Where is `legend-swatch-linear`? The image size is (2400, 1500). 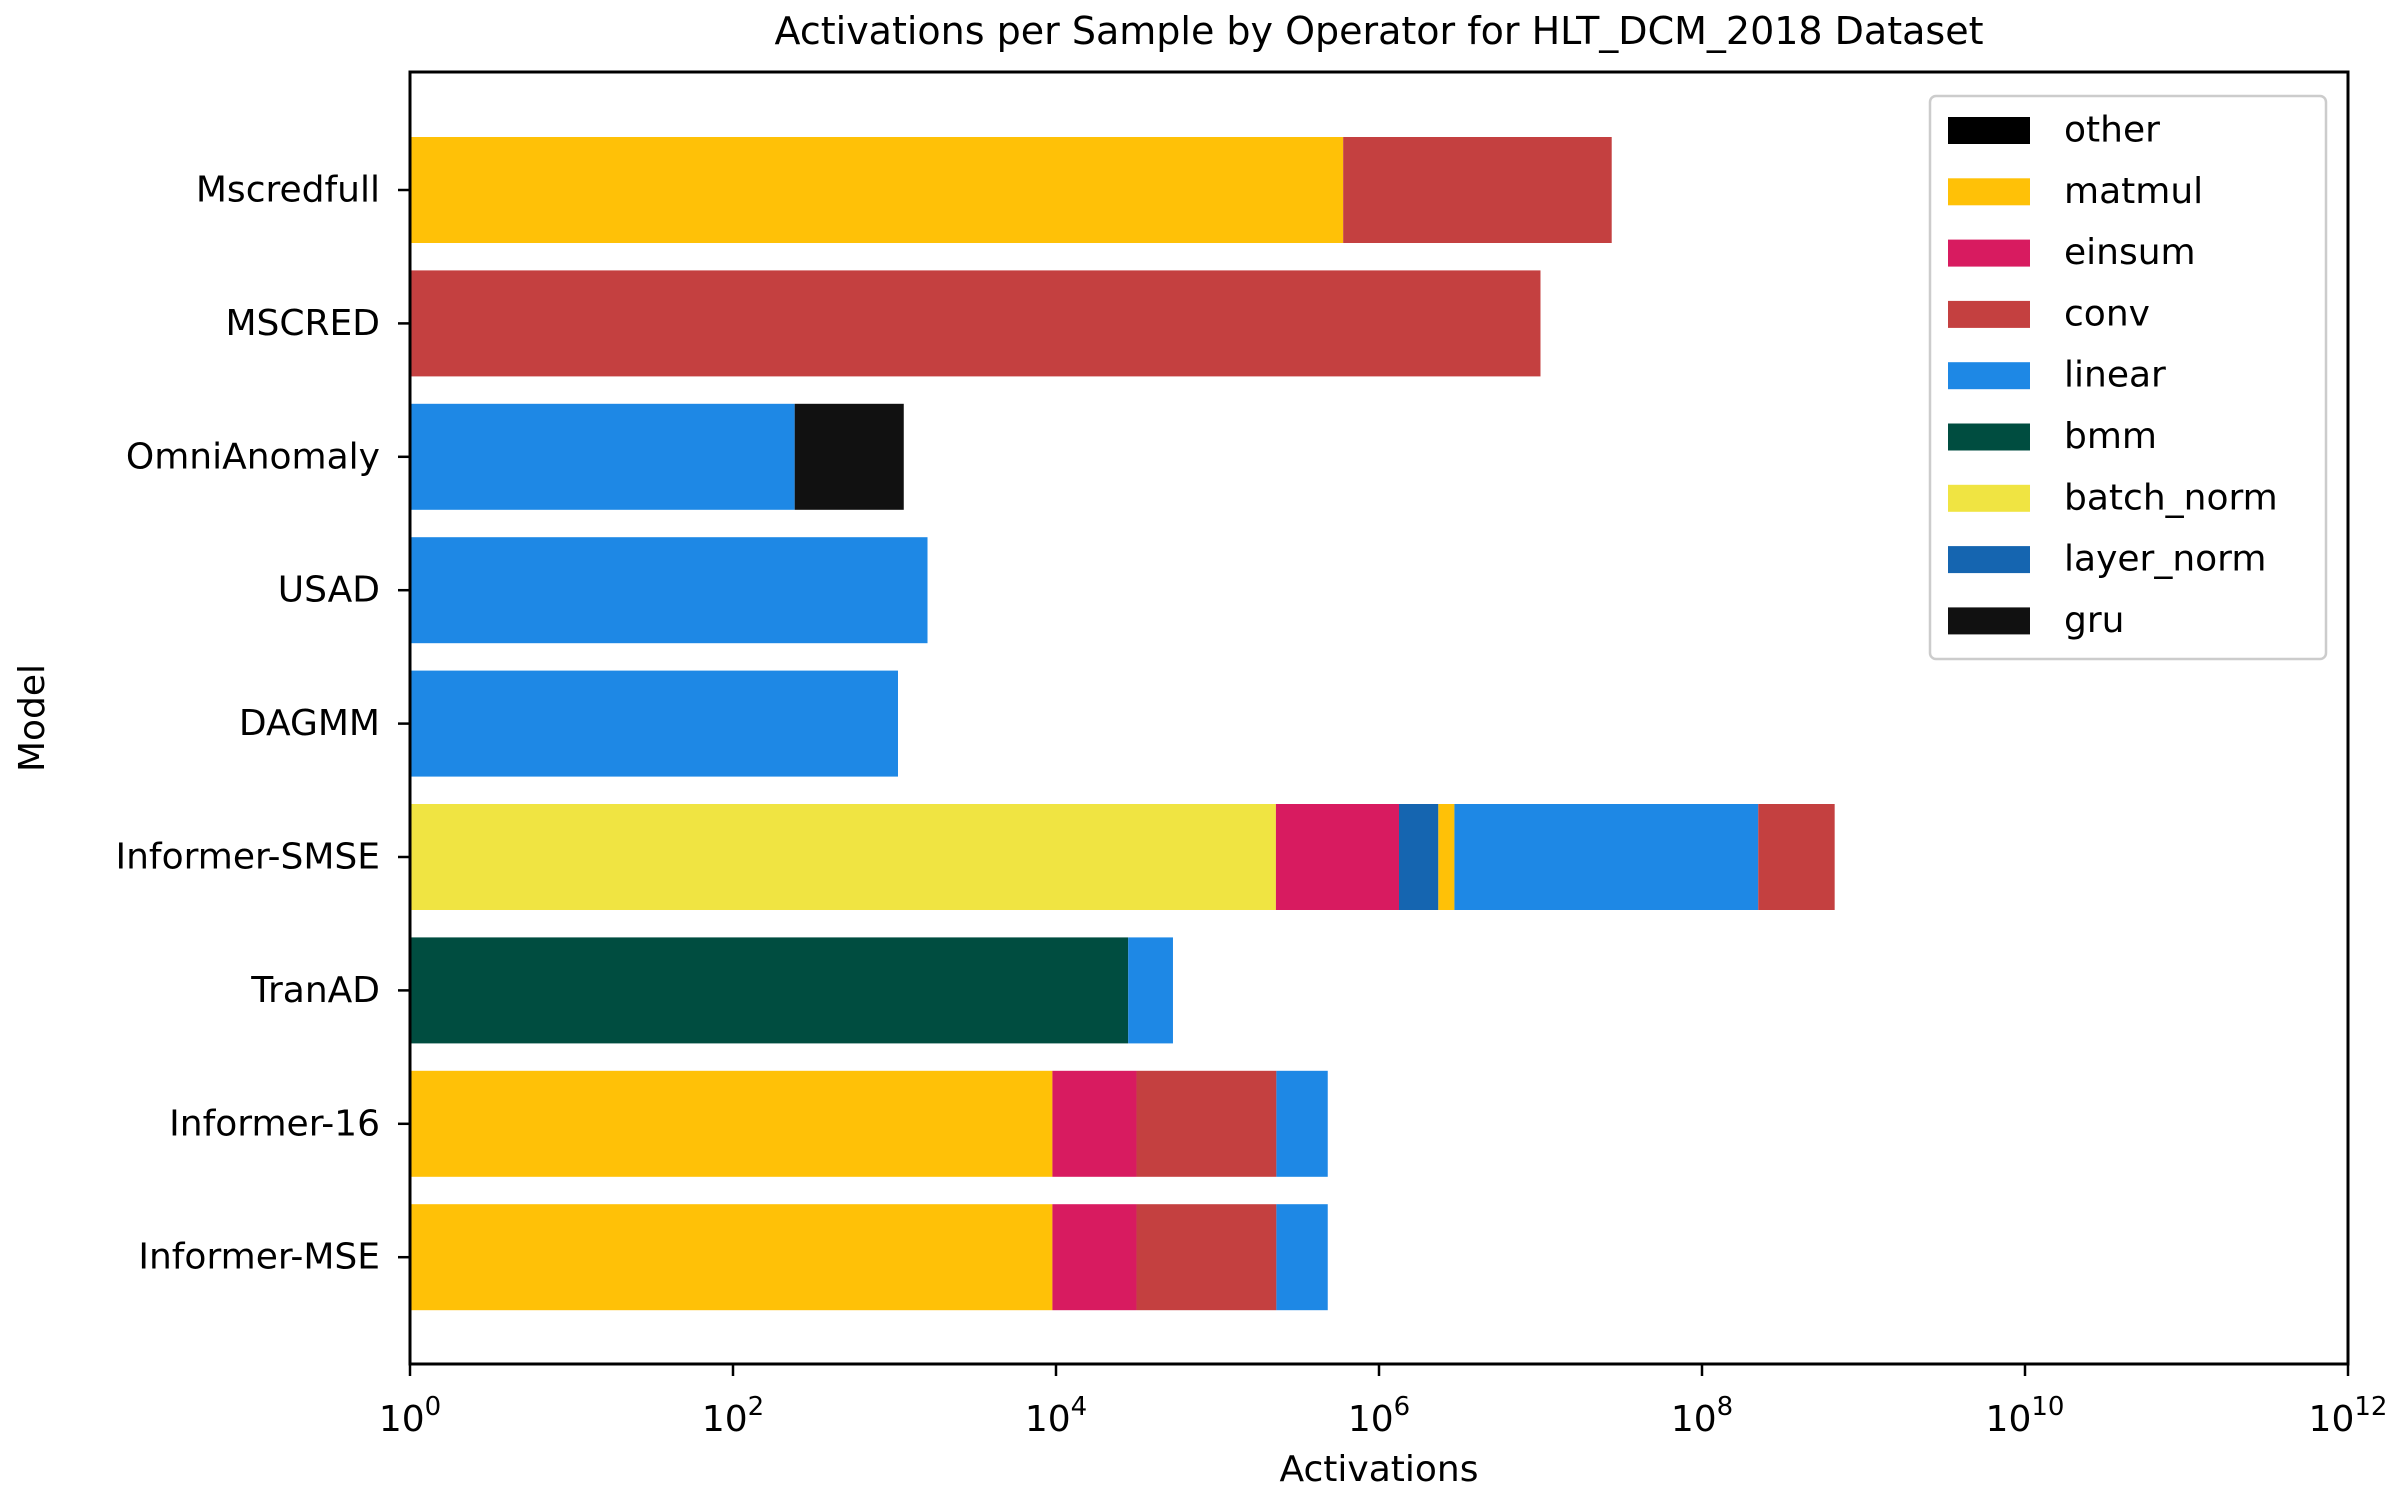 legend-swatch-linear is located at coordinates (1989, 376).